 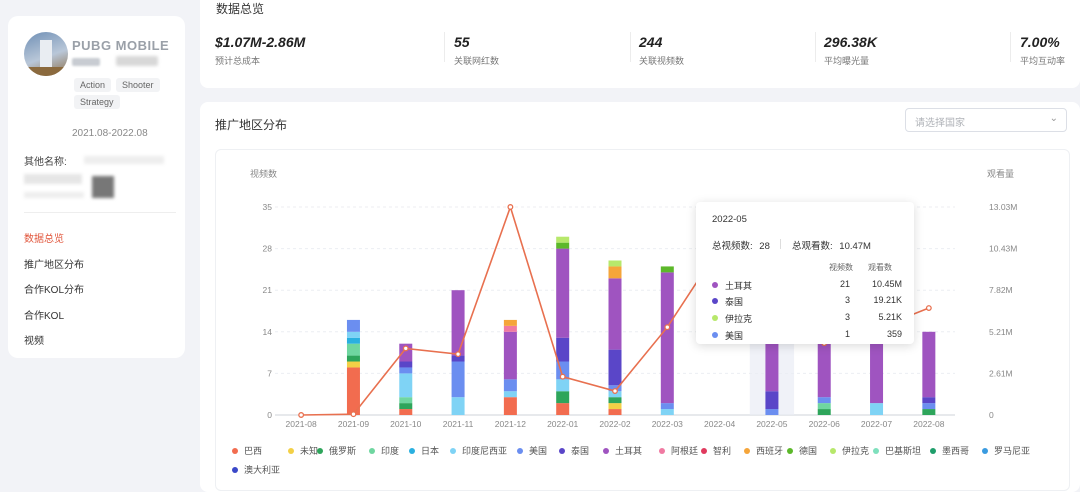 What do you see at coordinates (253, 451) in the screenshot?
I see `legend-label: 巴西` at bounding box center [253, 451].